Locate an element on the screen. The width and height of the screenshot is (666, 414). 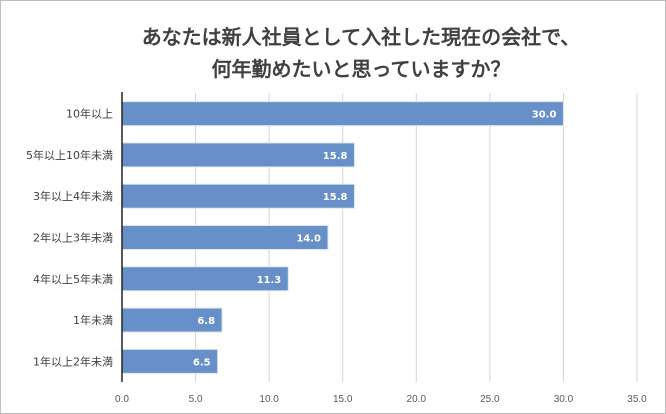
data-label: 14.0 is located at coordinates (308, 239).